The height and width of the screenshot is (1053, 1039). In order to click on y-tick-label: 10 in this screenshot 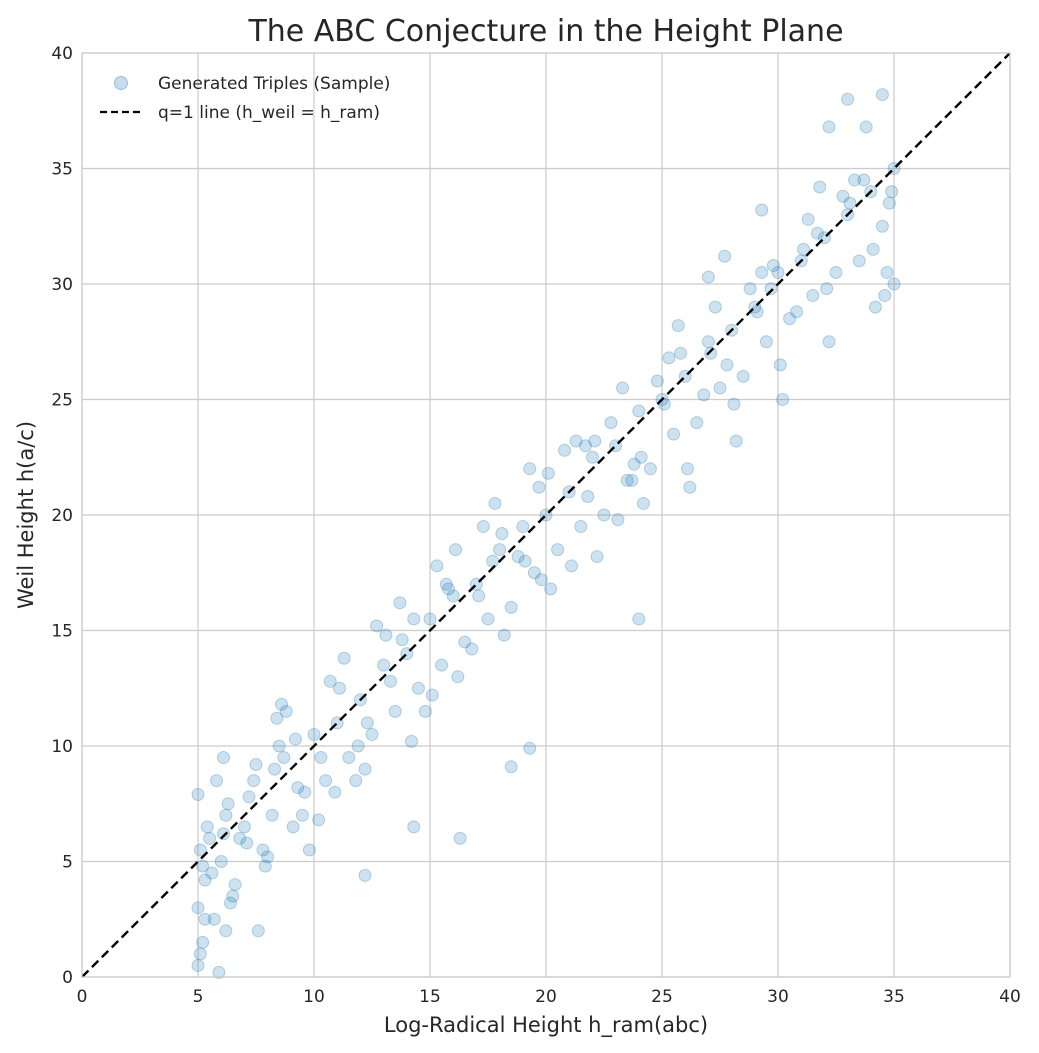, I will do `click(62, 747)`.